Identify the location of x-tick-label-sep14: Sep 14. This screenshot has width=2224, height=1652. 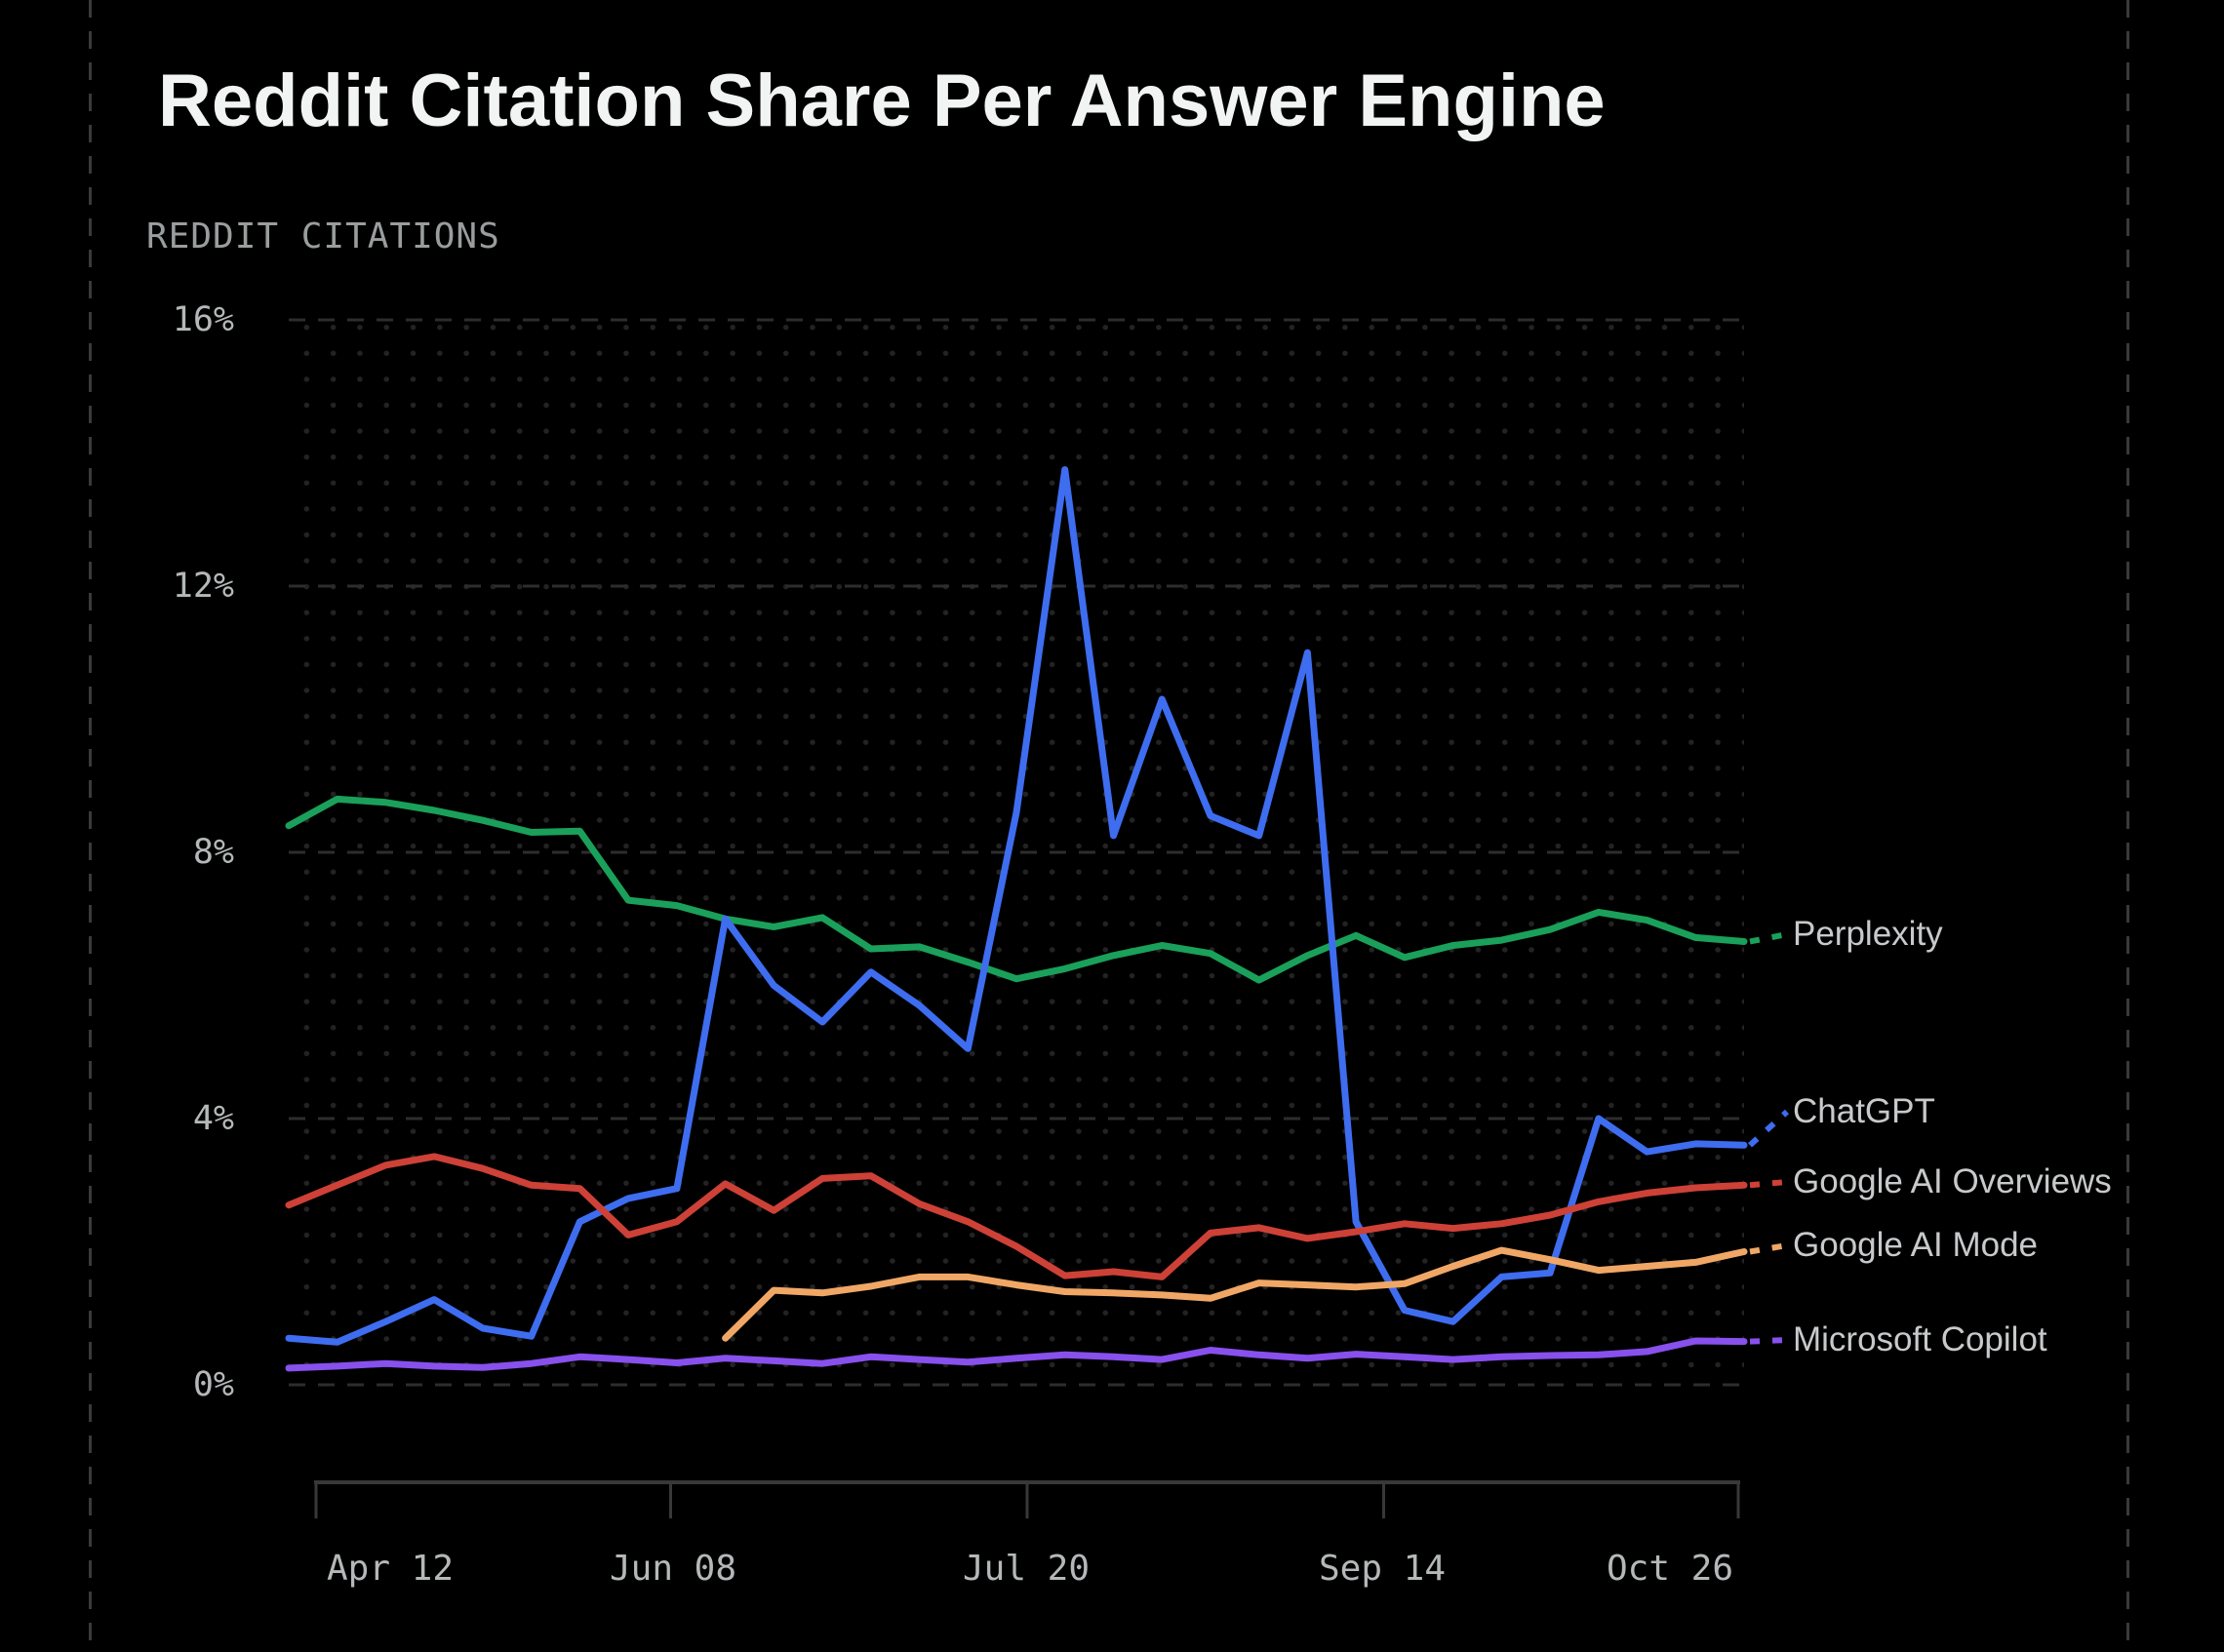
(1383, 1569).